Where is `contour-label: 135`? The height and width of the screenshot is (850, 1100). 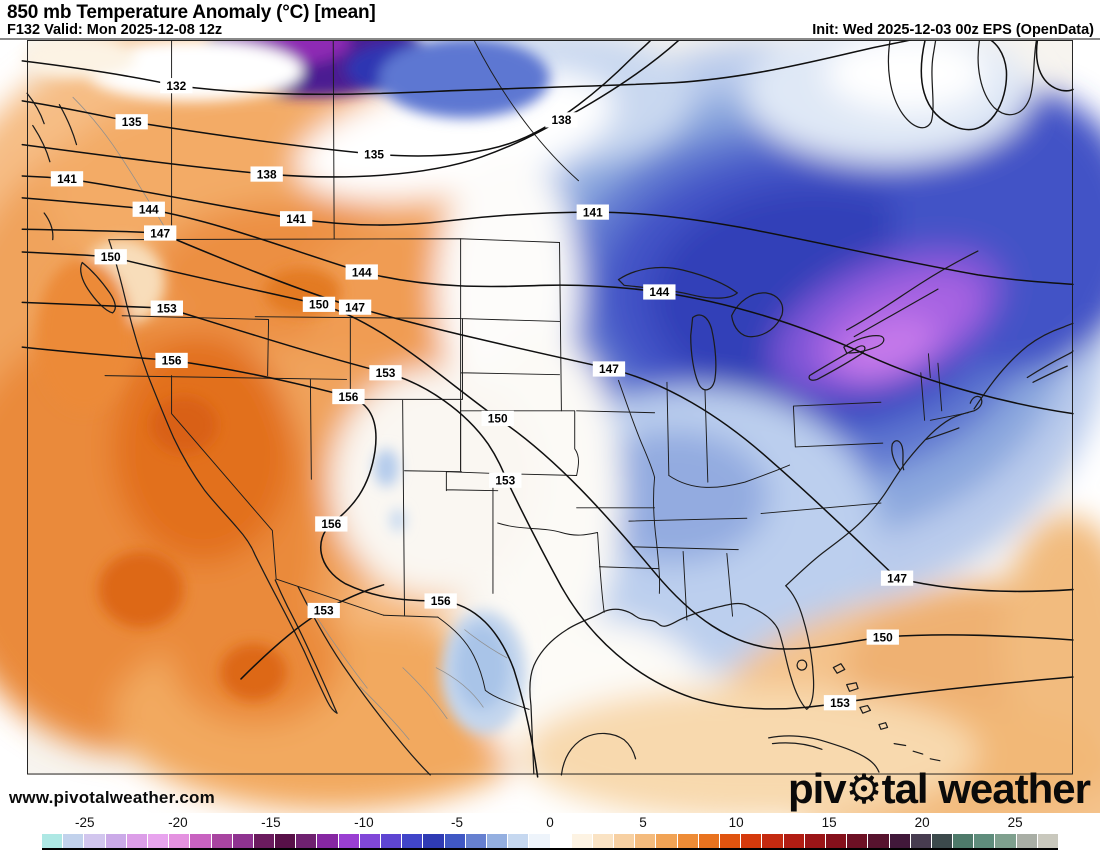 contour-label: 135 is located at coordinates (132, 122).